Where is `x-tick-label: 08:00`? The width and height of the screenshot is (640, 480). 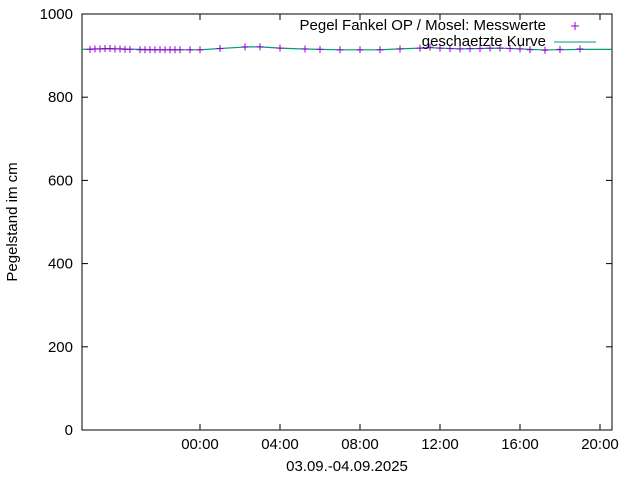 x-tick-label: 08:00 is located at coordinates (360, 444).